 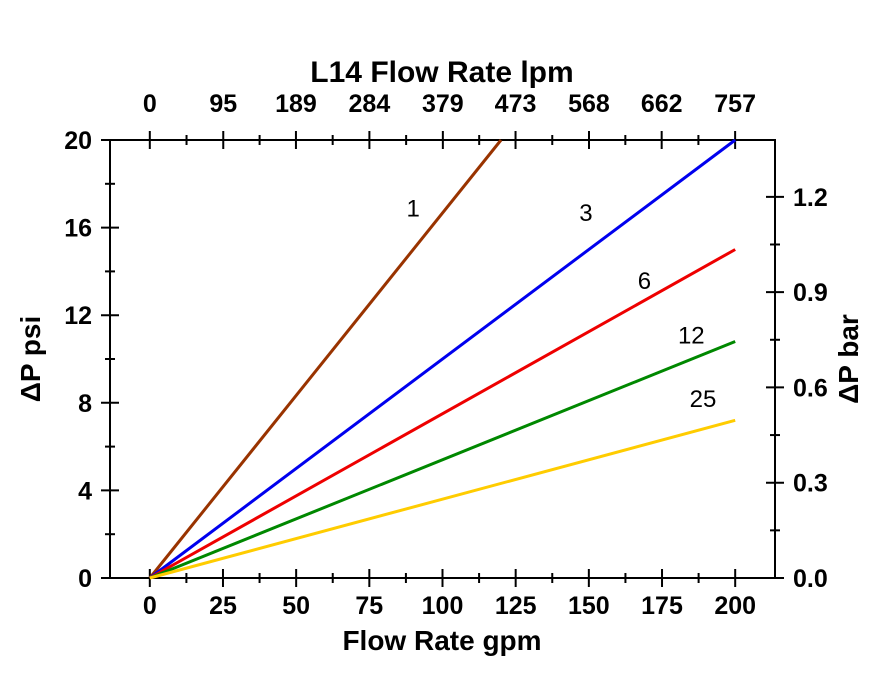 I want to click on x-tick-label: 25, so click(x=223, y=606).